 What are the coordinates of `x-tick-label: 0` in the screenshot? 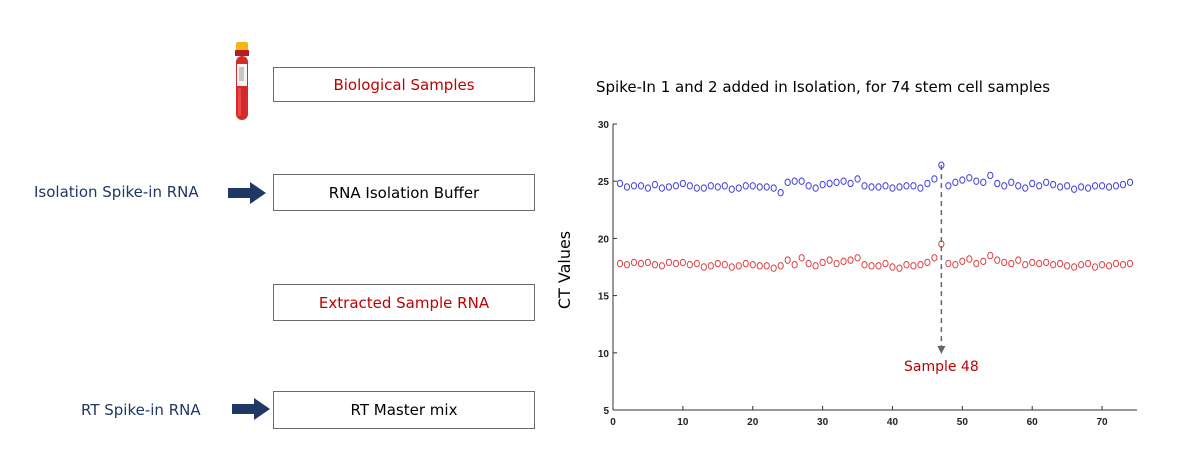 It's located at (613, 422).